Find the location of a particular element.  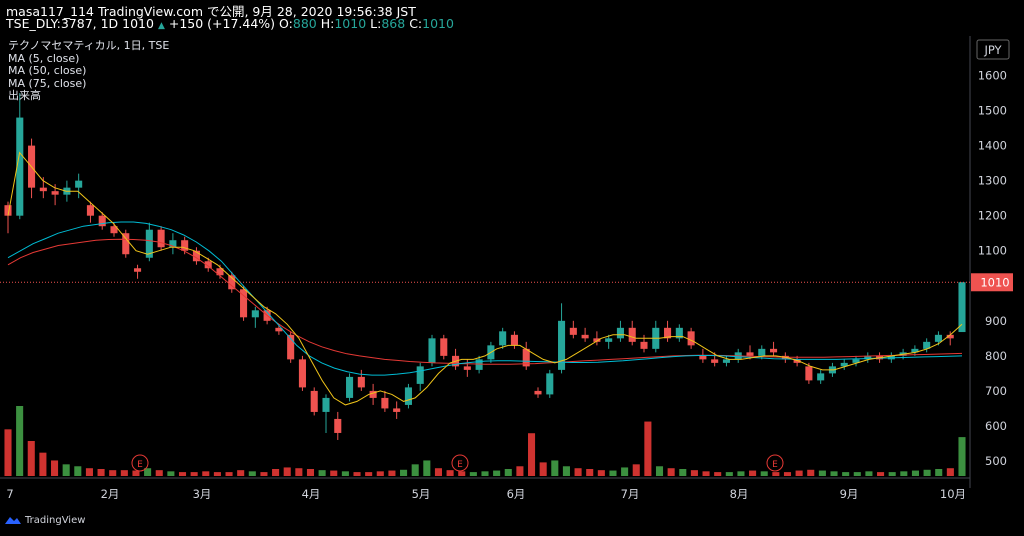

currency-box is located at coordinates (993, 49).